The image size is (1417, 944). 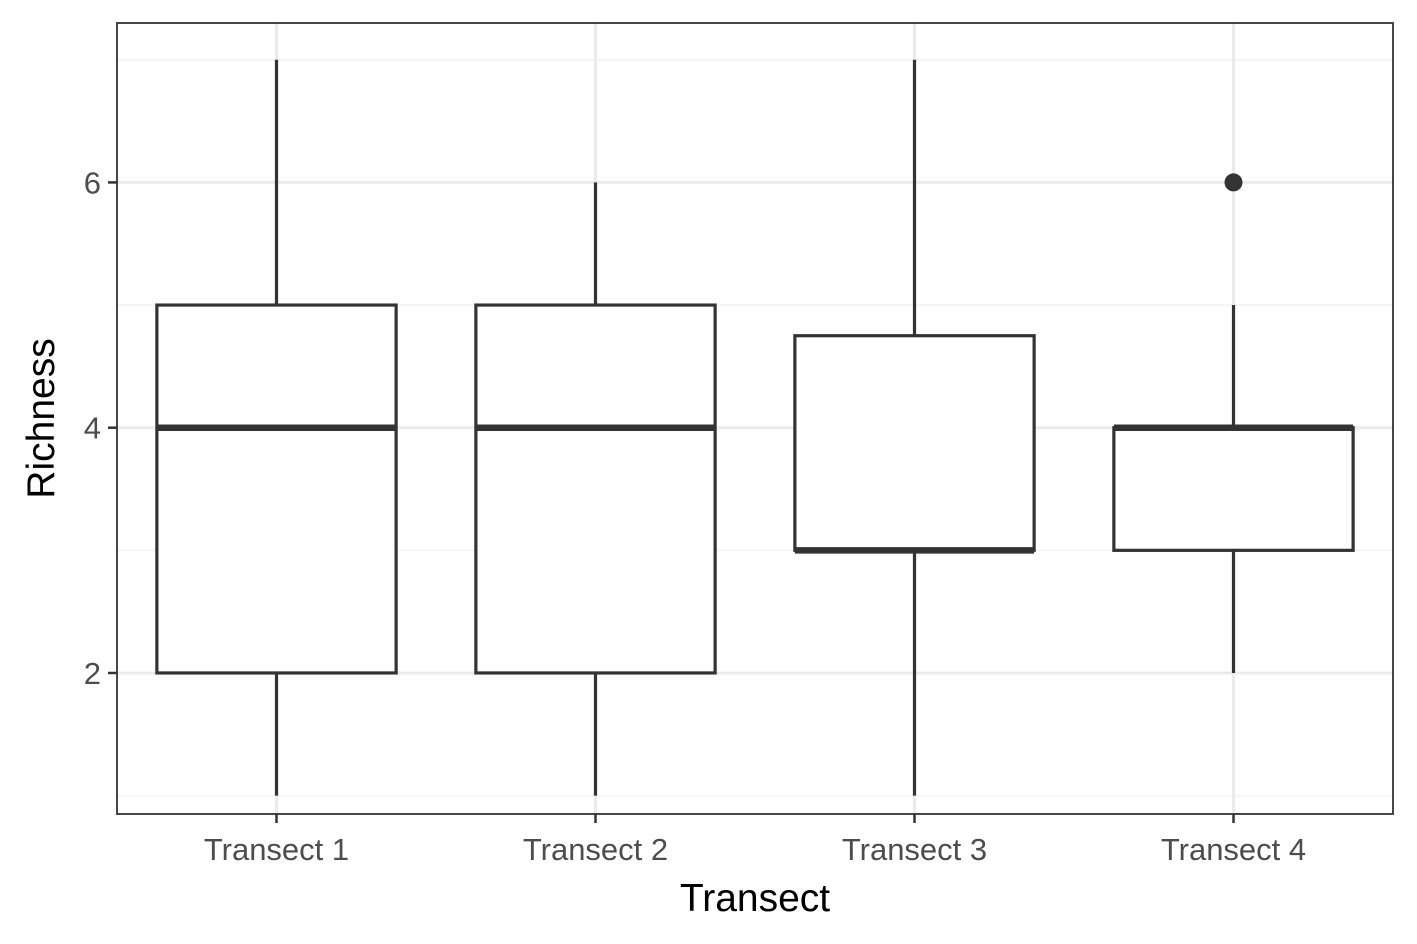 What do you see at coordinates (595, 849) in the screenshot?
I see `x-tick-label: Transect 2` at bounding box center [595, 849].